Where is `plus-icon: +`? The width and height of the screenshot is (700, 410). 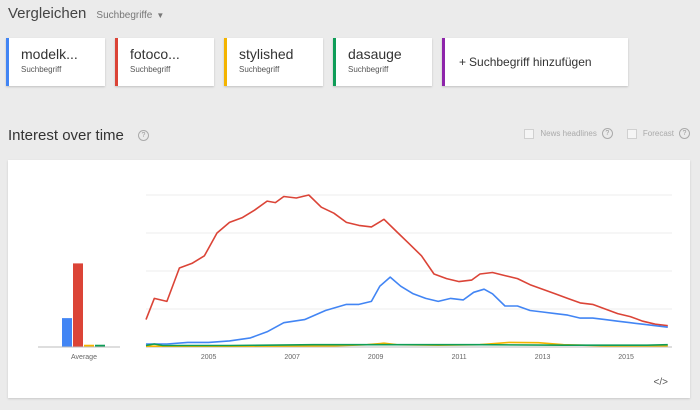 plus-icon: + is located at coordinates (463, 62).